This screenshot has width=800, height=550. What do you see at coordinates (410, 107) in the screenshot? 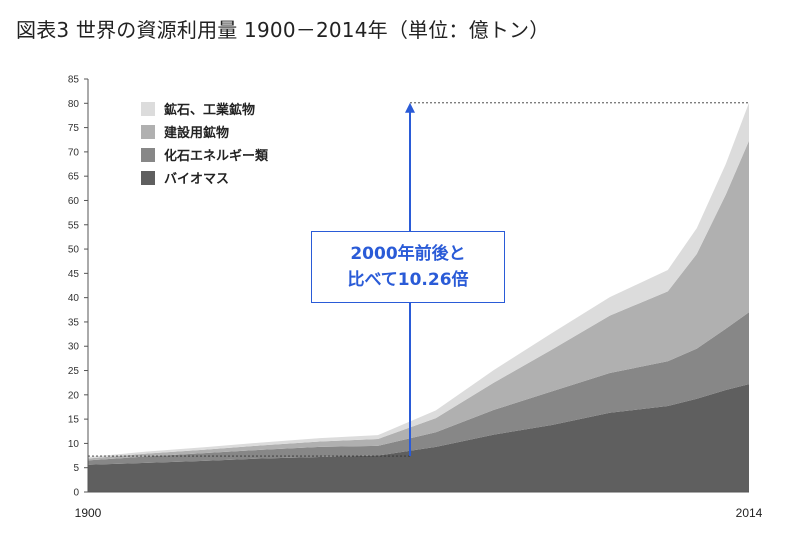
I see `comparison-arrow-head` at bounding box center [410, 107].